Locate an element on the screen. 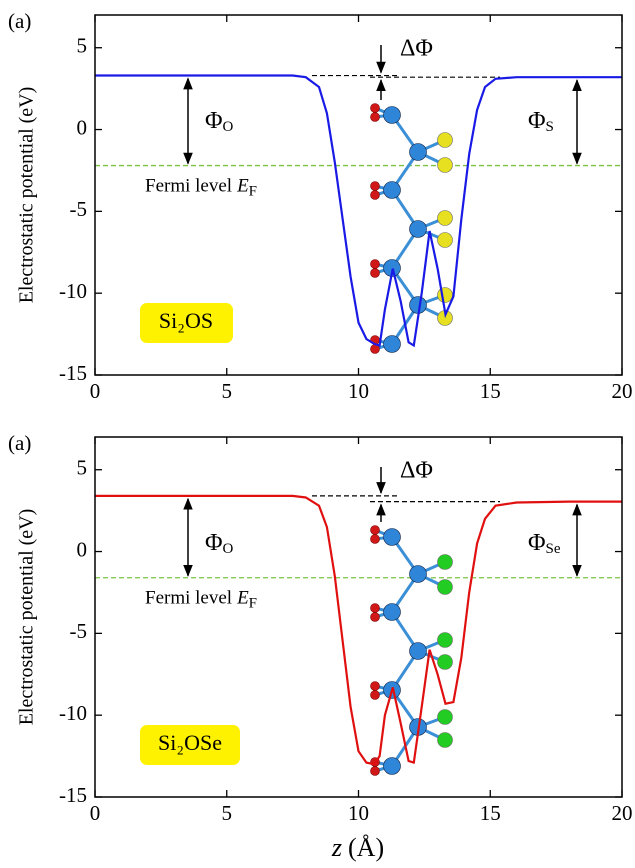  phi-right-label: ΦSe is located at coordinates (544, 544).